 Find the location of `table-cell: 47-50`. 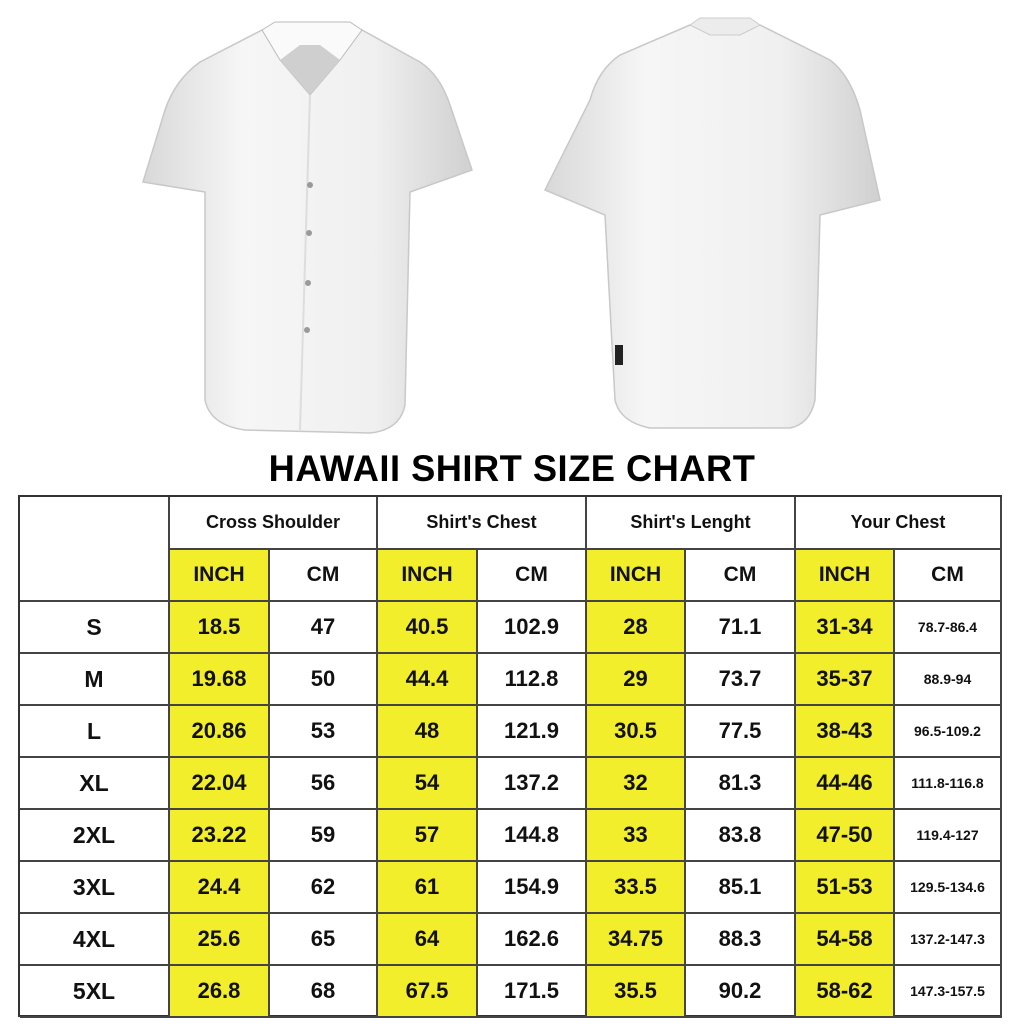

table-cell: 47-50 is located at coordinates (845, 836).